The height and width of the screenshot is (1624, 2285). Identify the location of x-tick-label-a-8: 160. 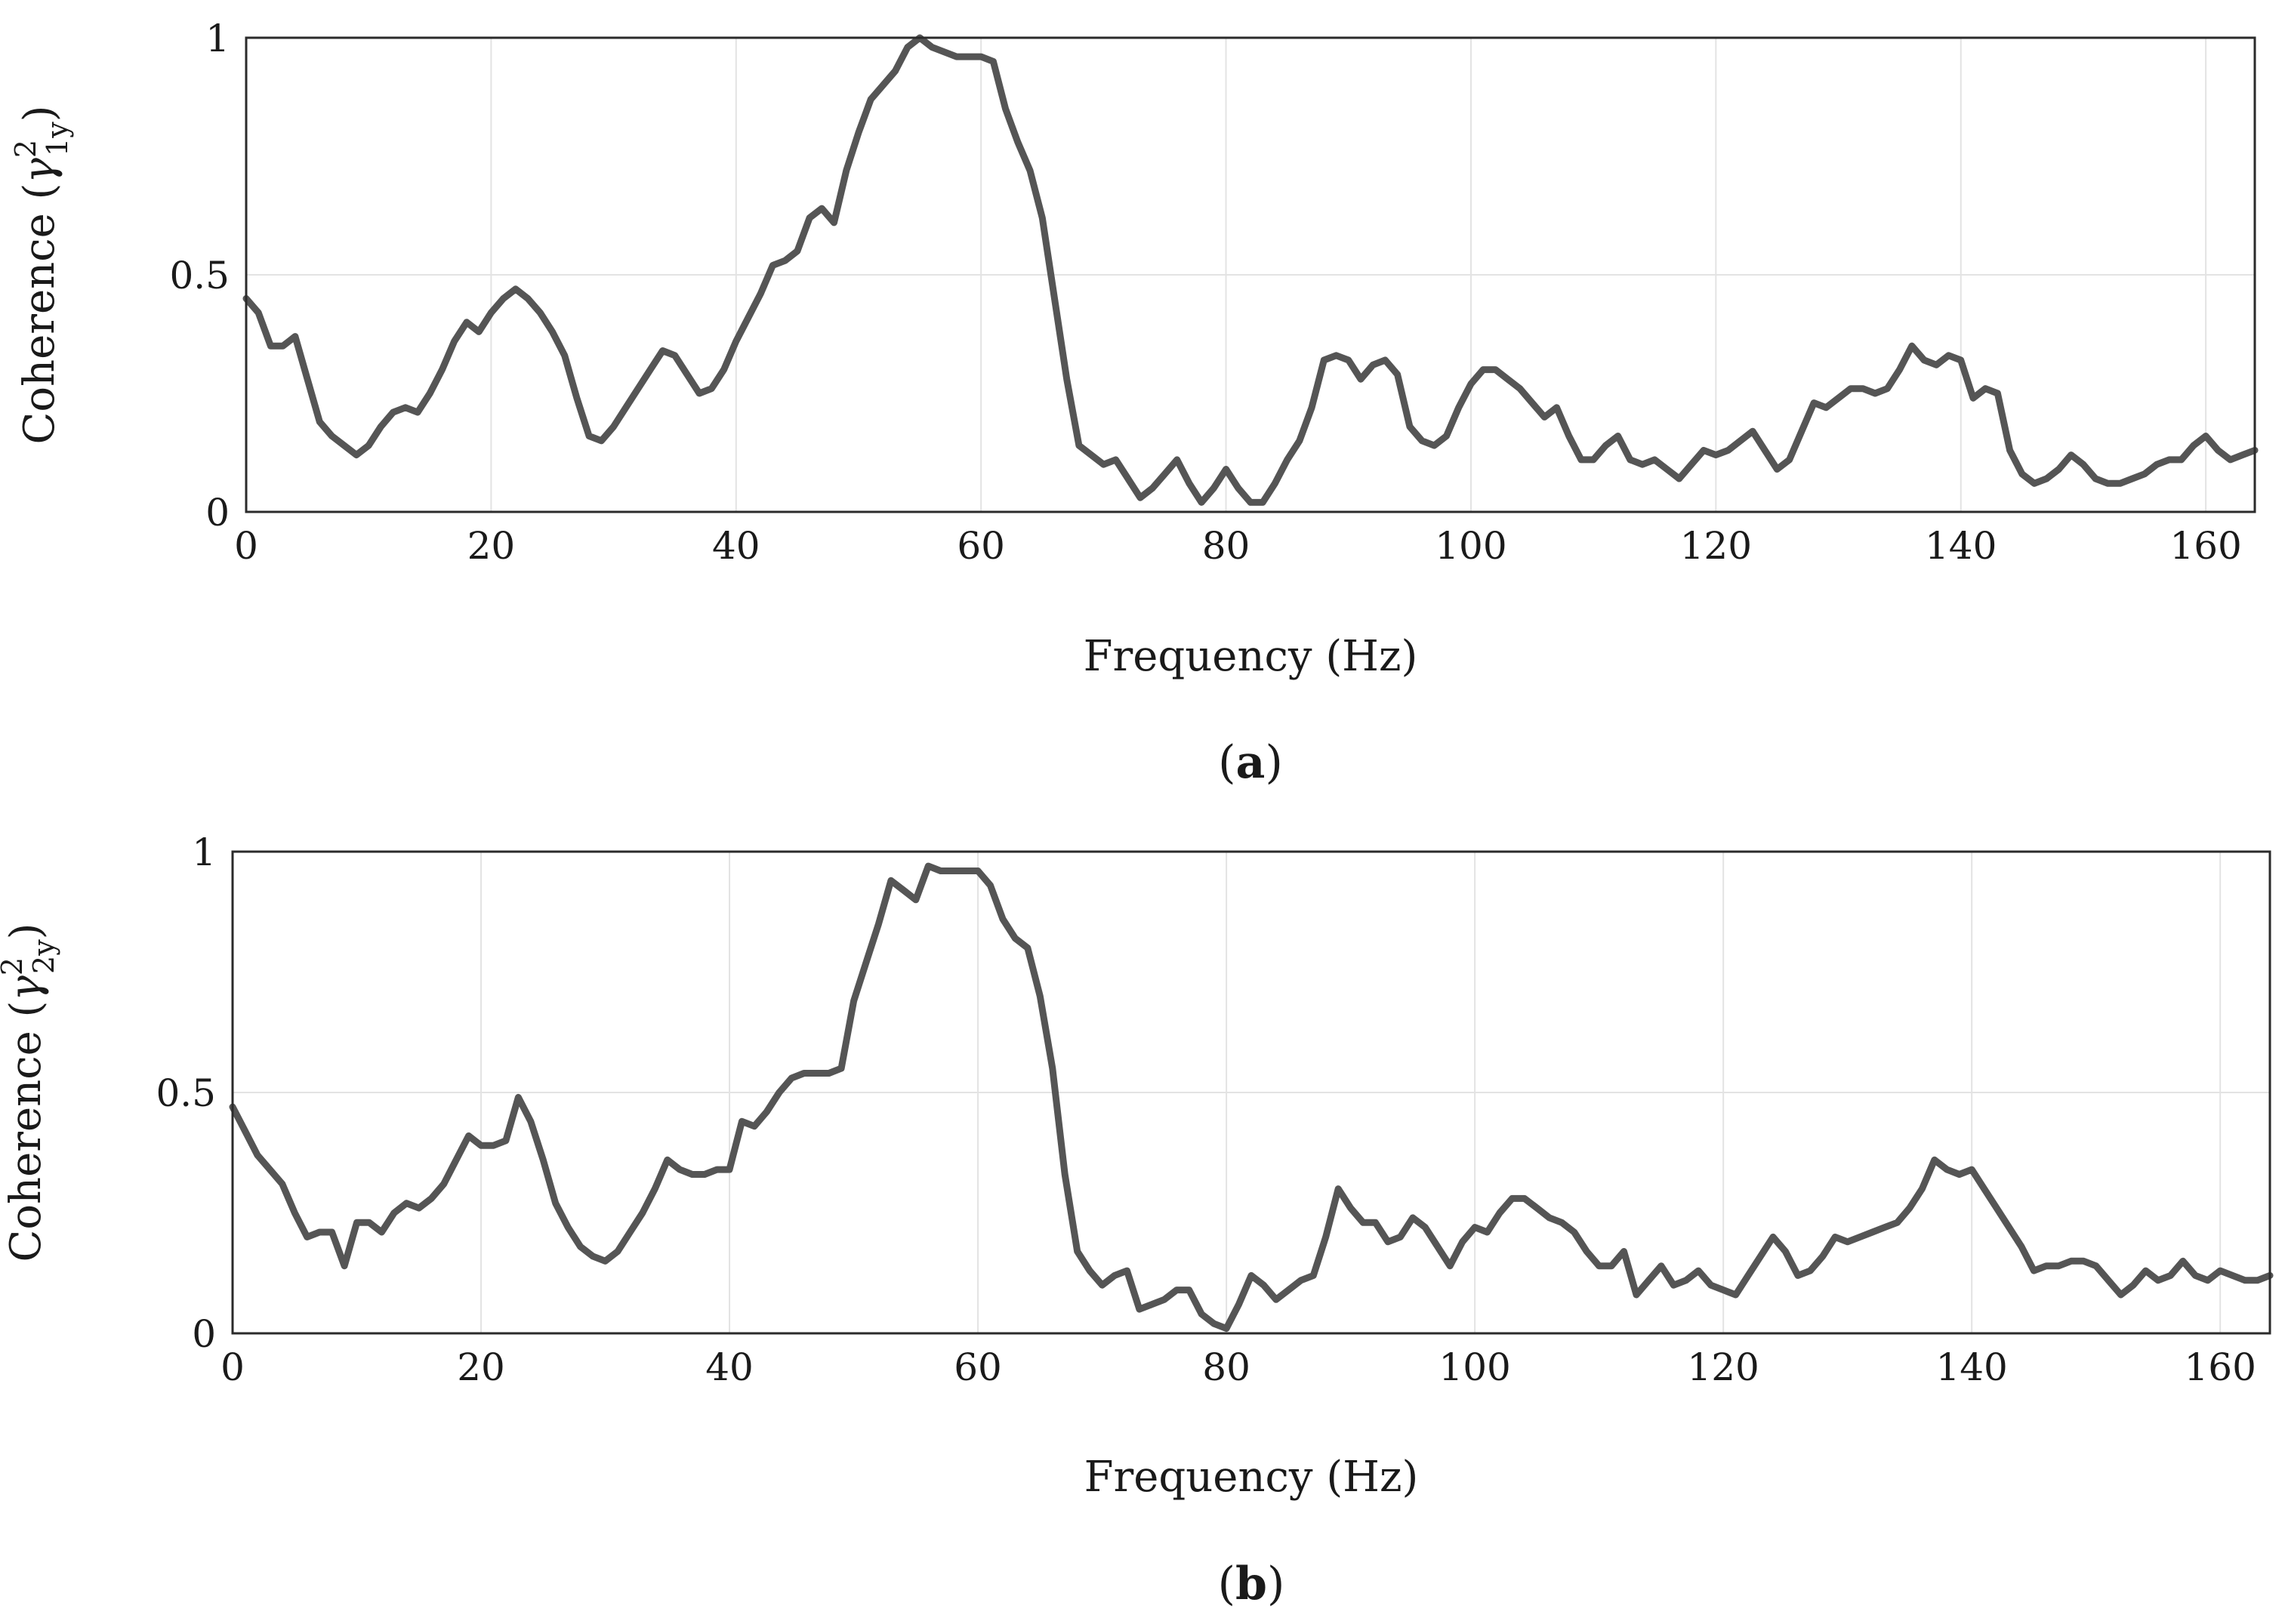
(2205, 546).